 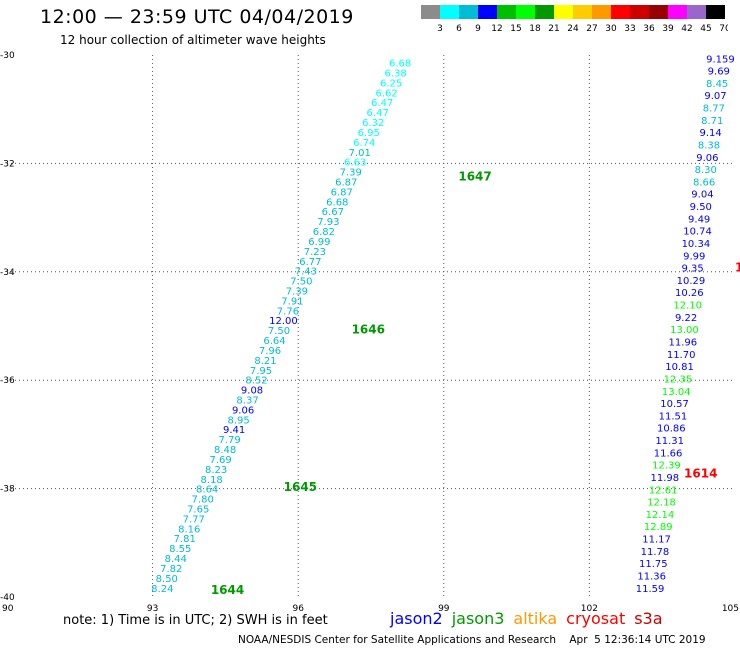 I want to click on satellite-cryosat: cryosat, so click(x=596, y=618).